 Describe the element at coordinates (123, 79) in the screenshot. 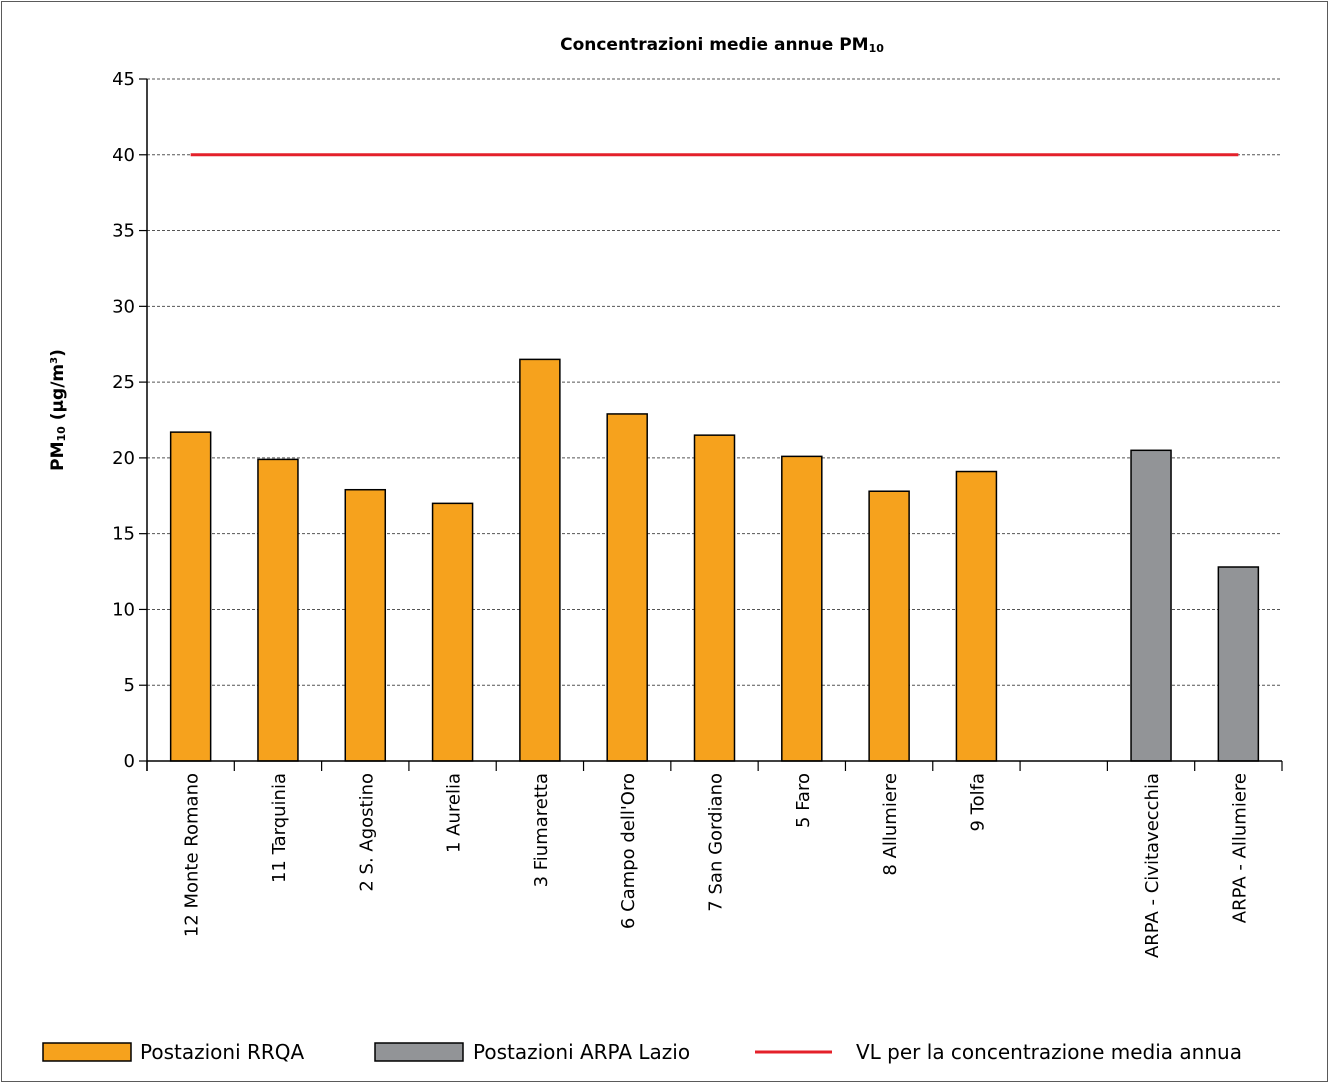

I see `y-tick-label-45: 45` at that location.